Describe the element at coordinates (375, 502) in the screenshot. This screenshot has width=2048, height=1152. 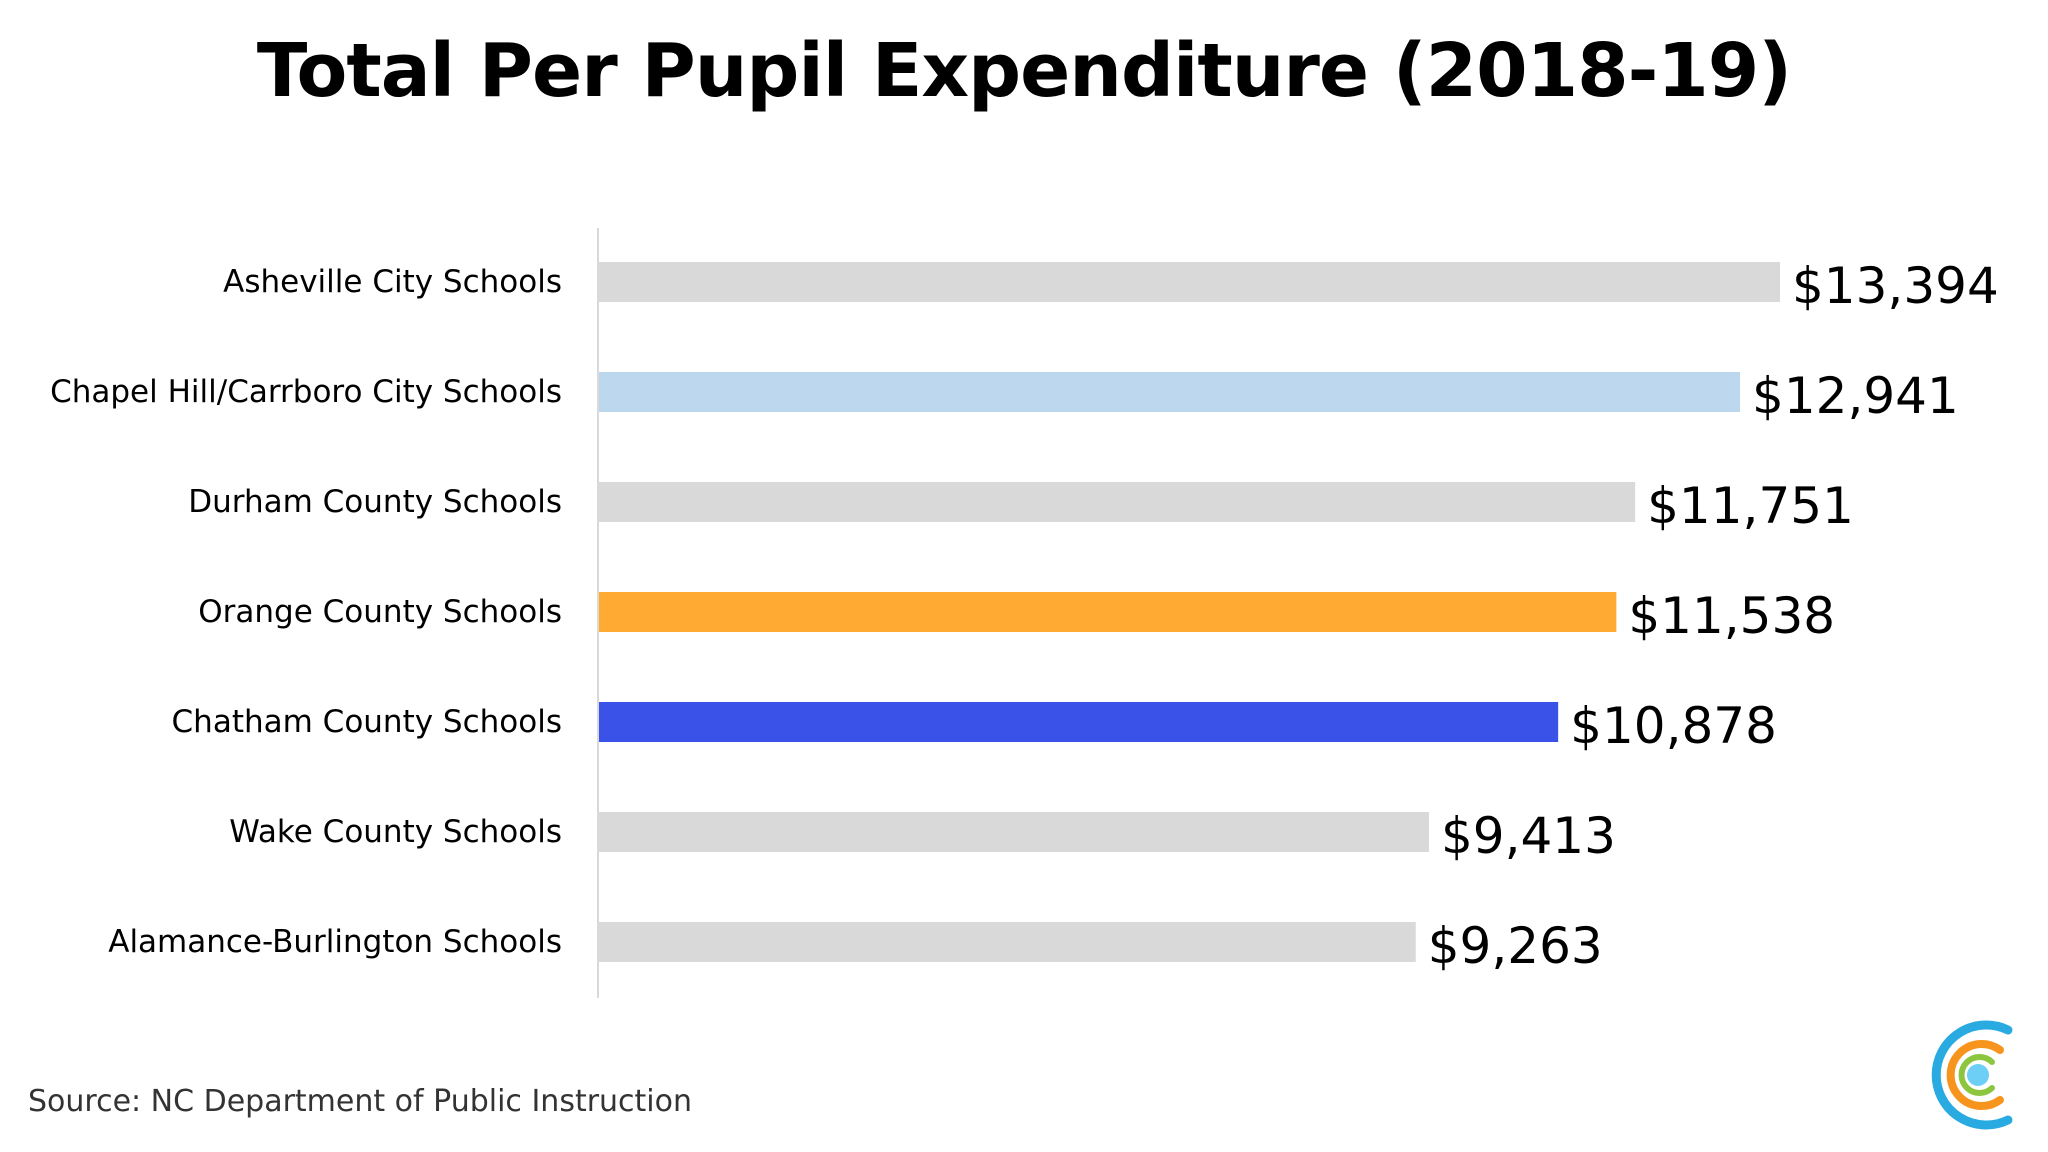
I see `category-label: Durham County Schools` at that location.